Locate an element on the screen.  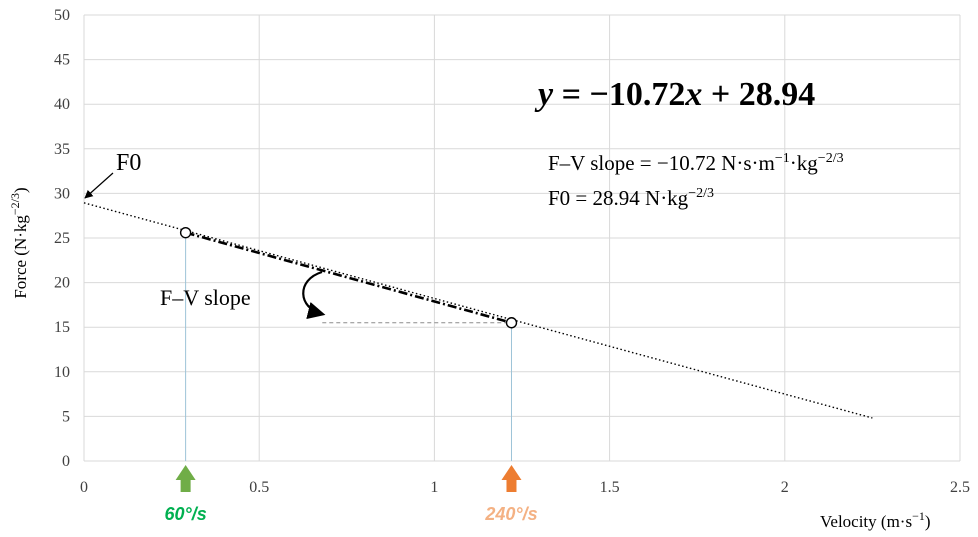
x-tick-label: 0.5 is located at coordinates (259, 487).